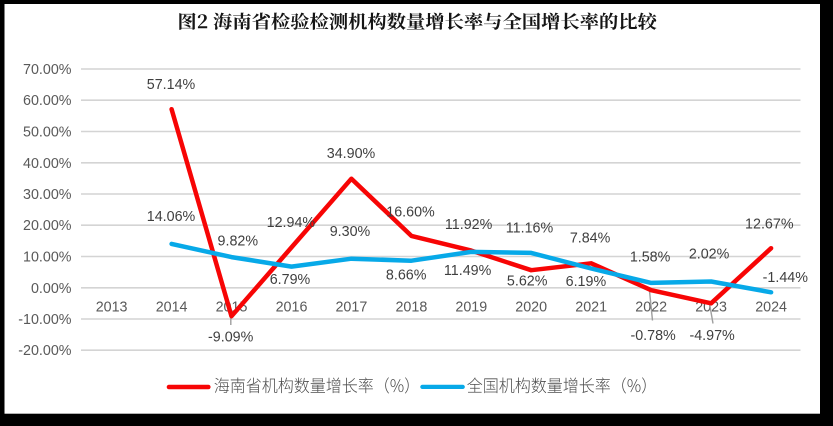 This screenshot has width=833, height=426. Describe the element at coordinates (45, 351) in the screenshot. I see `svg-text: -20.00%` at that location.